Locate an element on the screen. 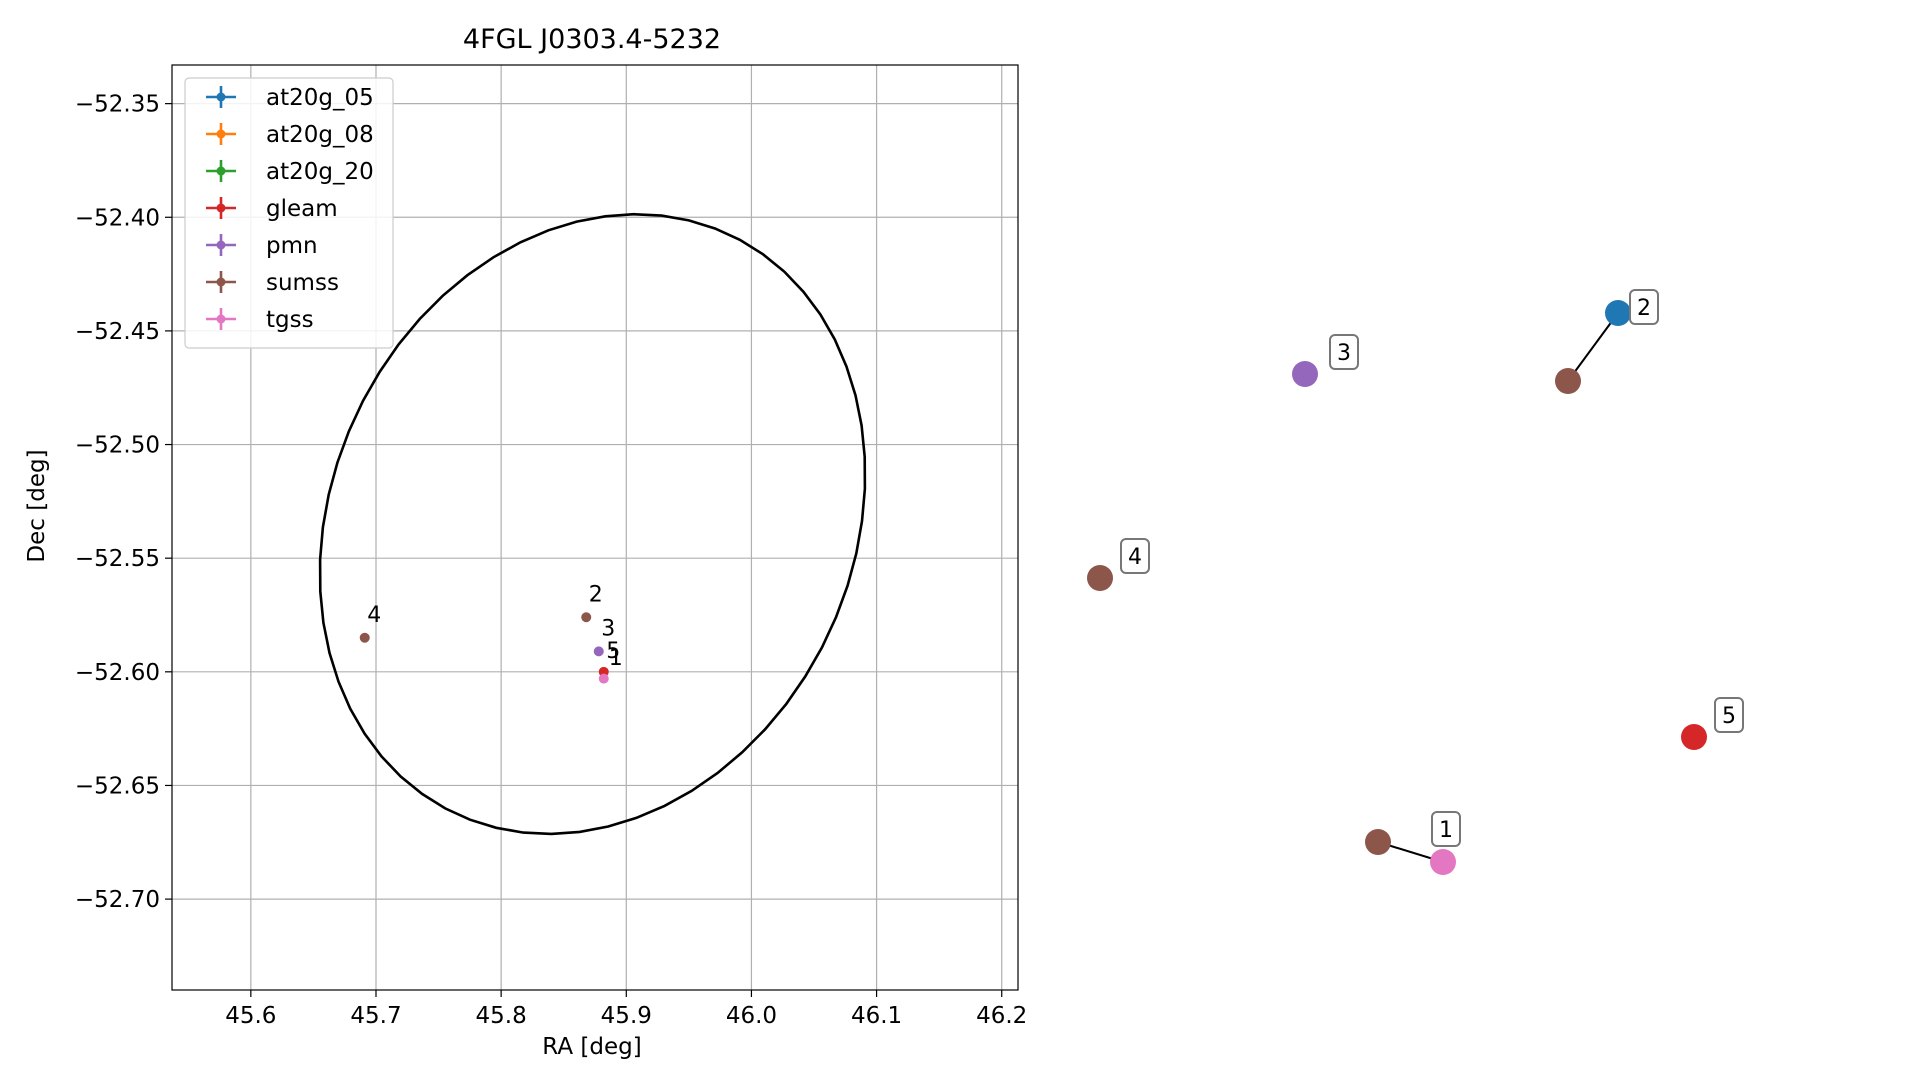  legend-entry-sumss: sumss is located at coordinates (272, 283).